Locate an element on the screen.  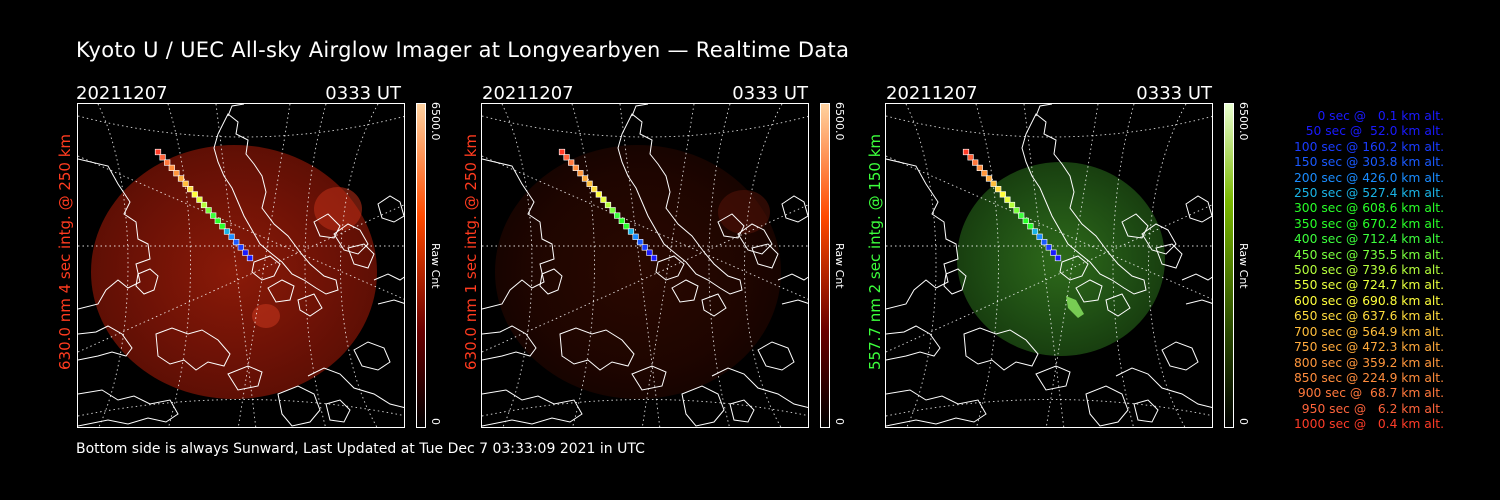
panel-1-colorbar-label: Raw Cnt is located at coordinates (435, 266).